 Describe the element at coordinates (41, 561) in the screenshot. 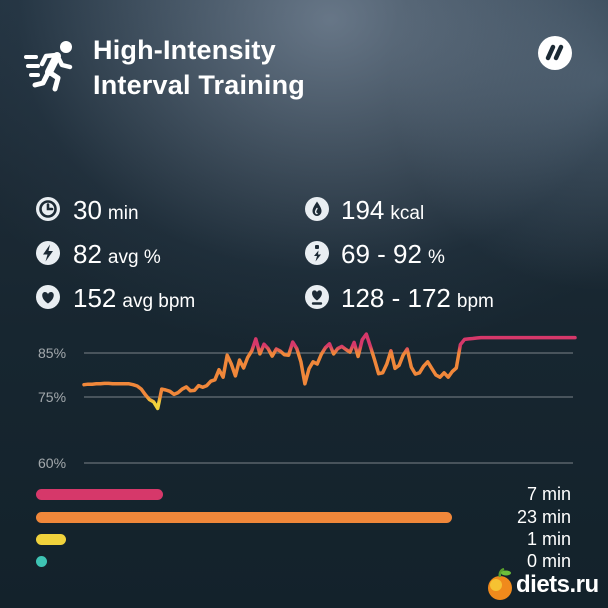

I see `zone-bar-light` at that location.